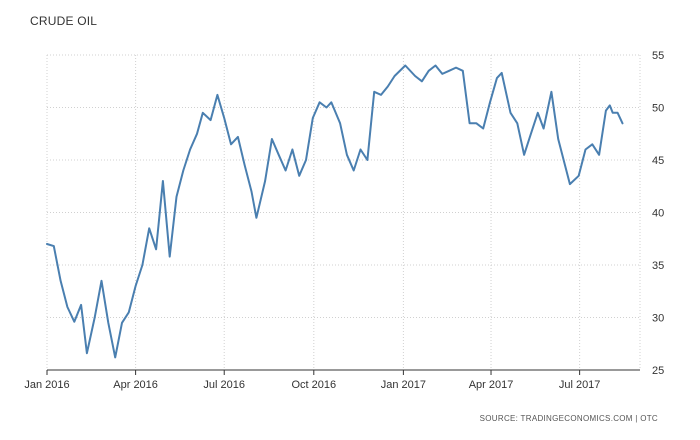 Image resolution: width=700 pixels, height=440 pixels. Describe the element at coordinates (403, 385) in the screenshot. I see `x-tick-label: Jan 2017` at that location.